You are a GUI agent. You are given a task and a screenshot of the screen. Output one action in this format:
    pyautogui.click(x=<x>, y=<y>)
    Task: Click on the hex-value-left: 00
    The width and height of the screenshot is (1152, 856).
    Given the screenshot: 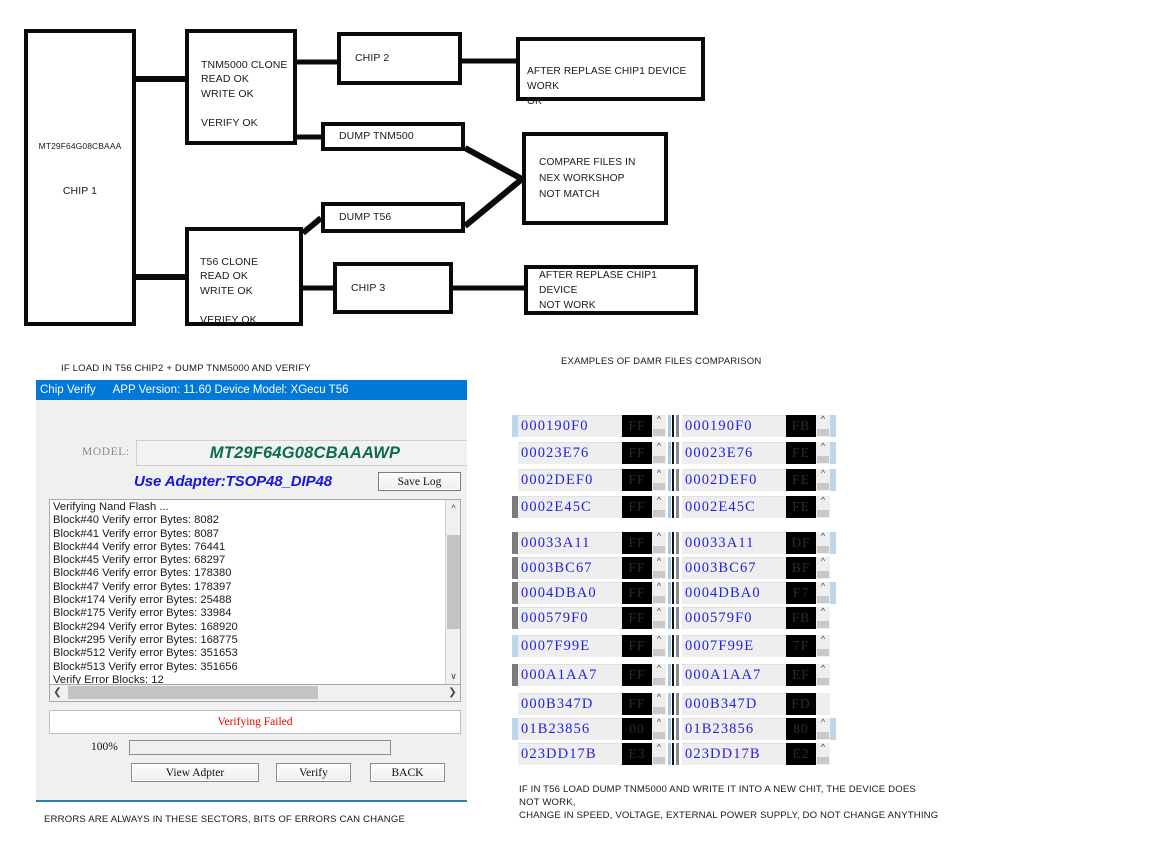 What is the action you would take?
    pyautogui.click(x=637, y=729)
    